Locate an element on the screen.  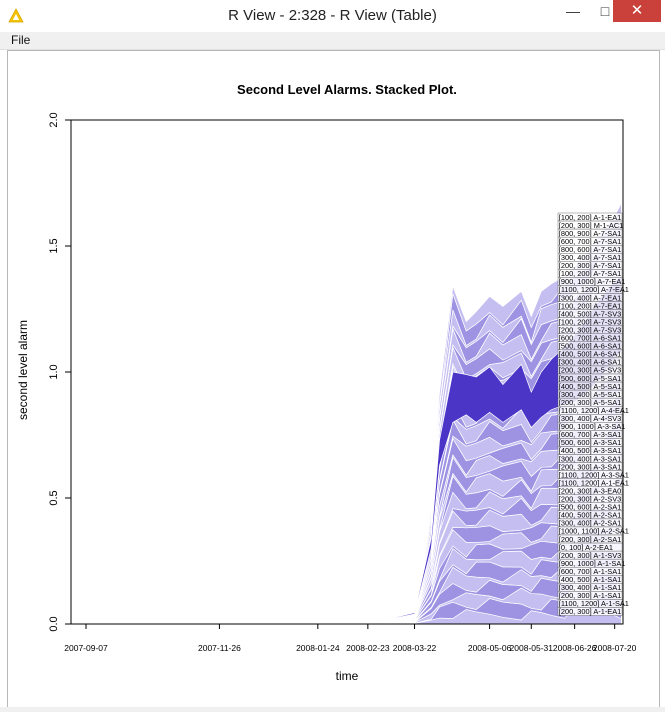
x-tick-label: 2007-11-26 is located at coordinates (219, 648).